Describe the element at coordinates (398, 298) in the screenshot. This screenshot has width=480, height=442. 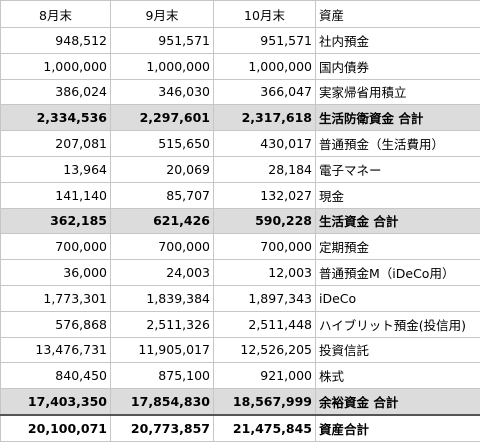
I see `asset-name-cell: iDeCo` at that location.